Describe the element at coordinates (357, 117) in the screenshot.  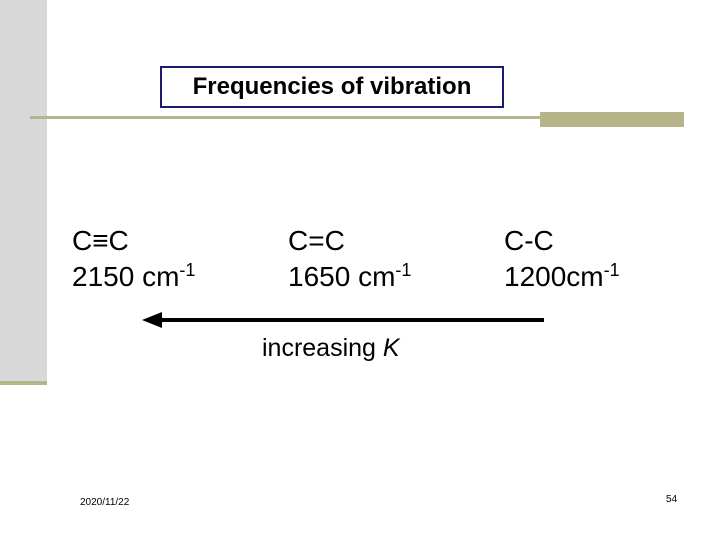
I see `title-underline-rule` at that location.